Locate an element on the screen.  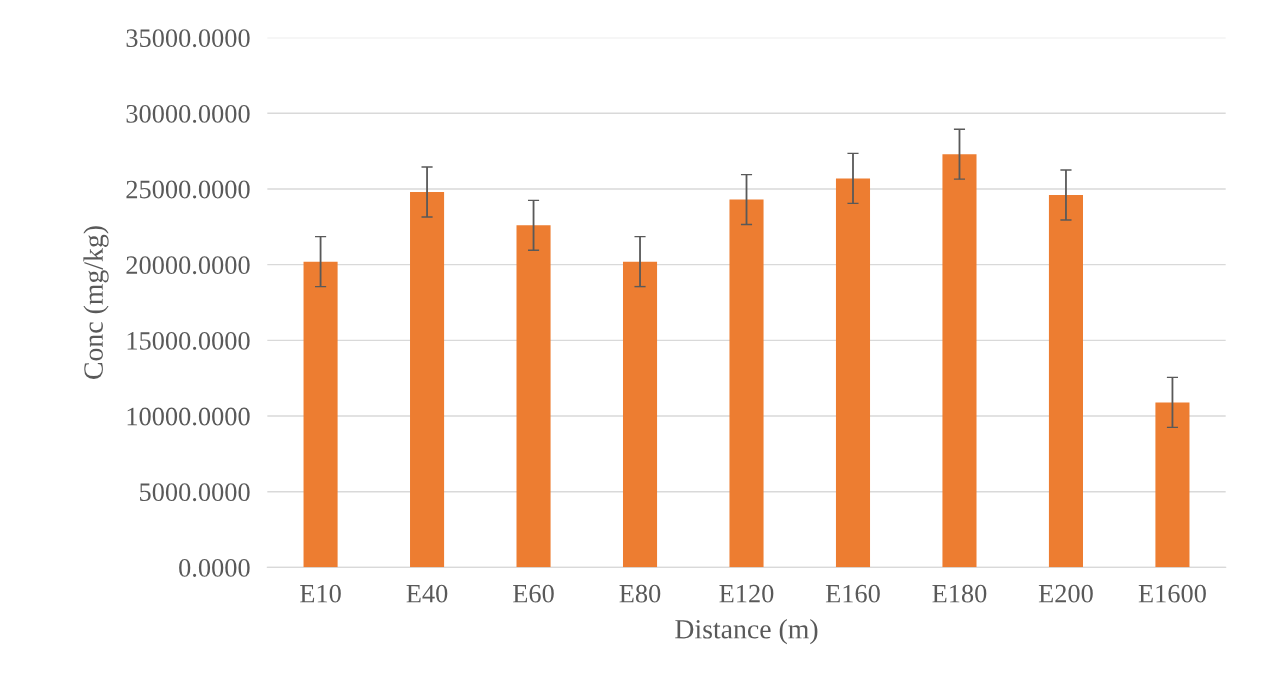
y-axis-title: Conc (mg/kg) is located at coordinates (96, 302).